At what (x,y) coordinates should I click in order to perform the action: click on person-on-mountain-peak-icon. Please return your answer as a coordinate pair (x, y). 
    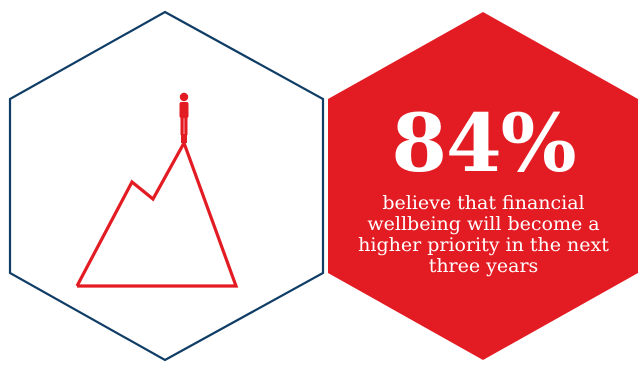
    Looking at the image, I should click on (157, 190).